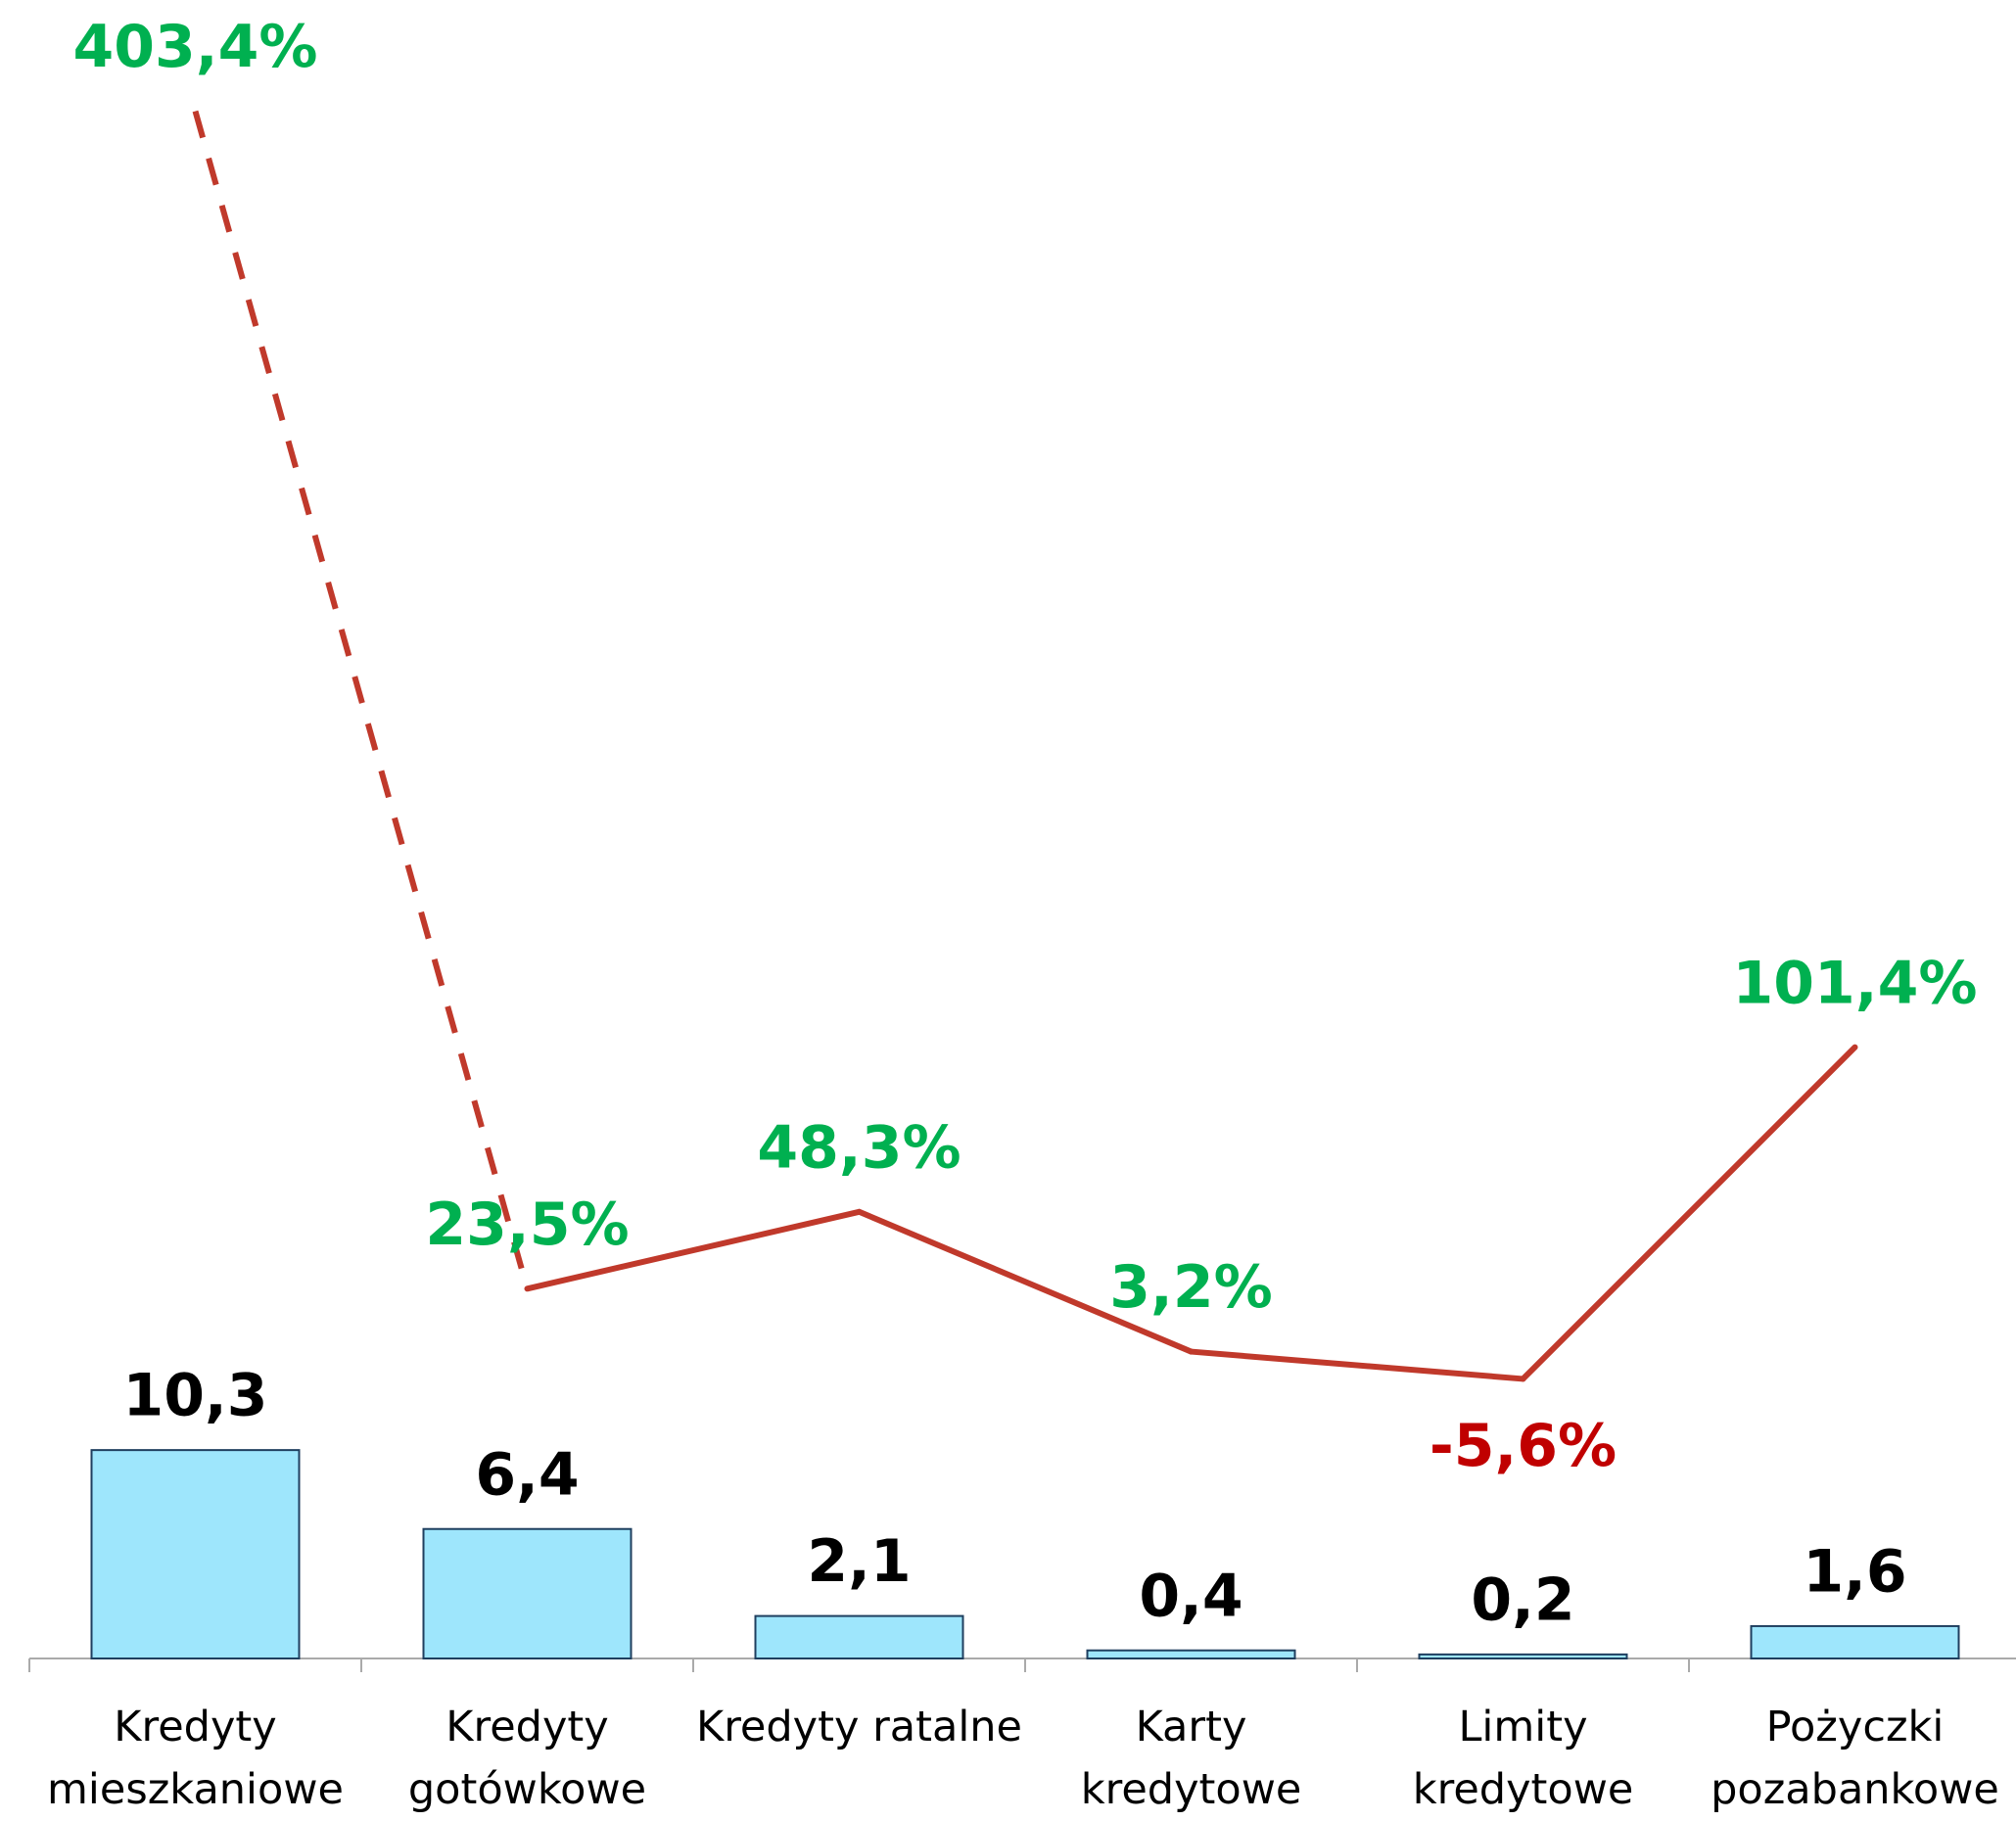 The height and width of the screenshot is (1821, 2016). Describe the element at coordinates (1523, 1446) in the screenshot. I see `data-label: -5,6%` at that location.